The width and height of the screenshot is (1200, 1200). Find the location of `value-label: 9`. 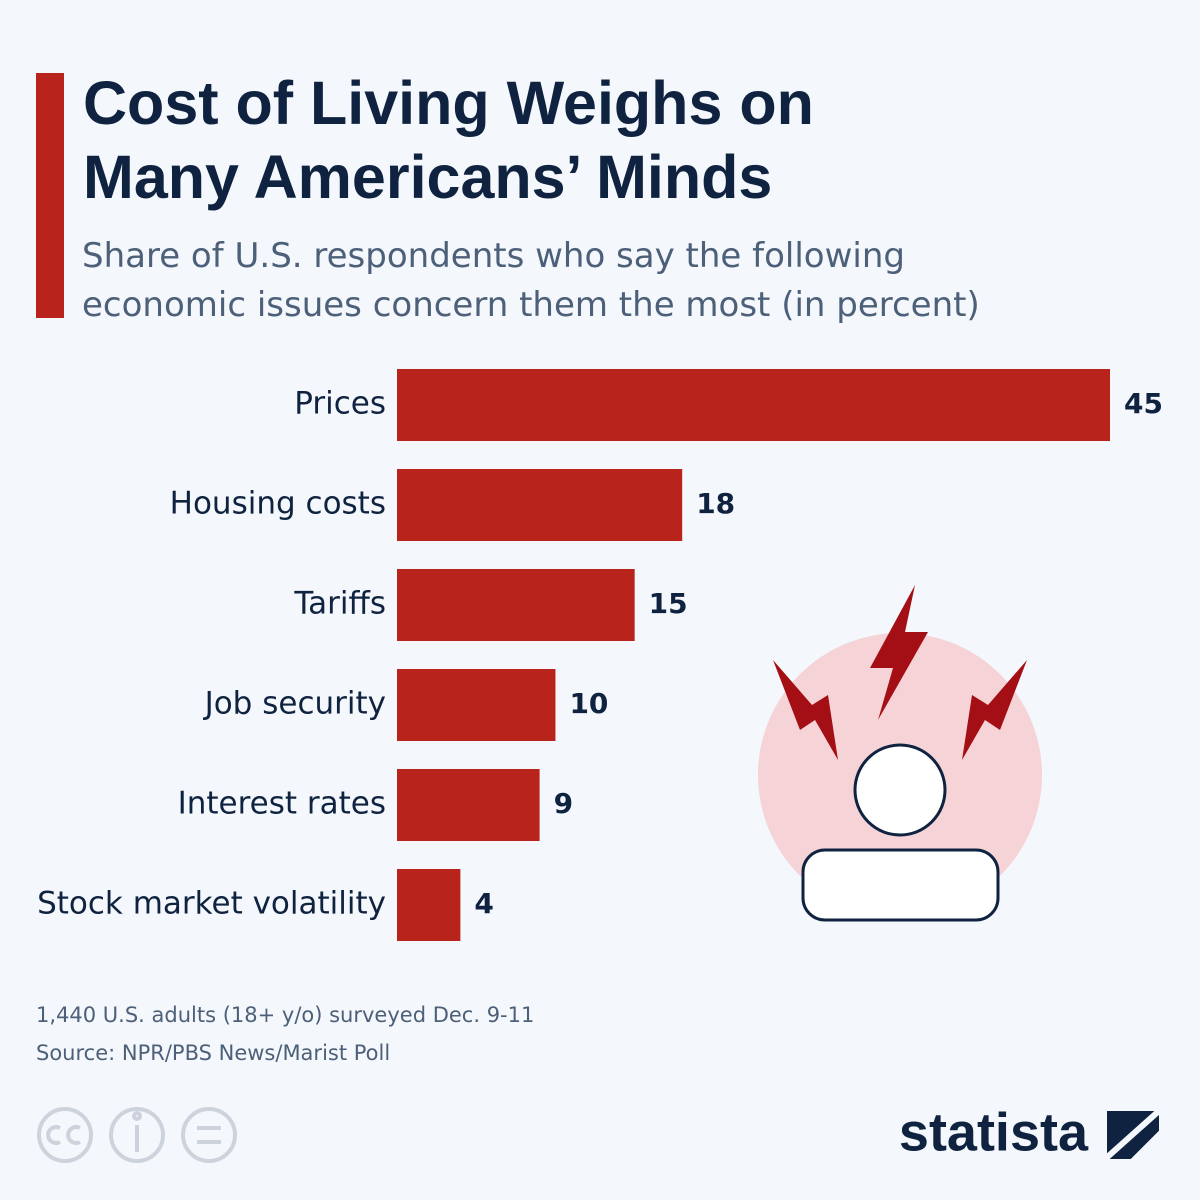

value-label: 9 is located at coordinates (563, 803).